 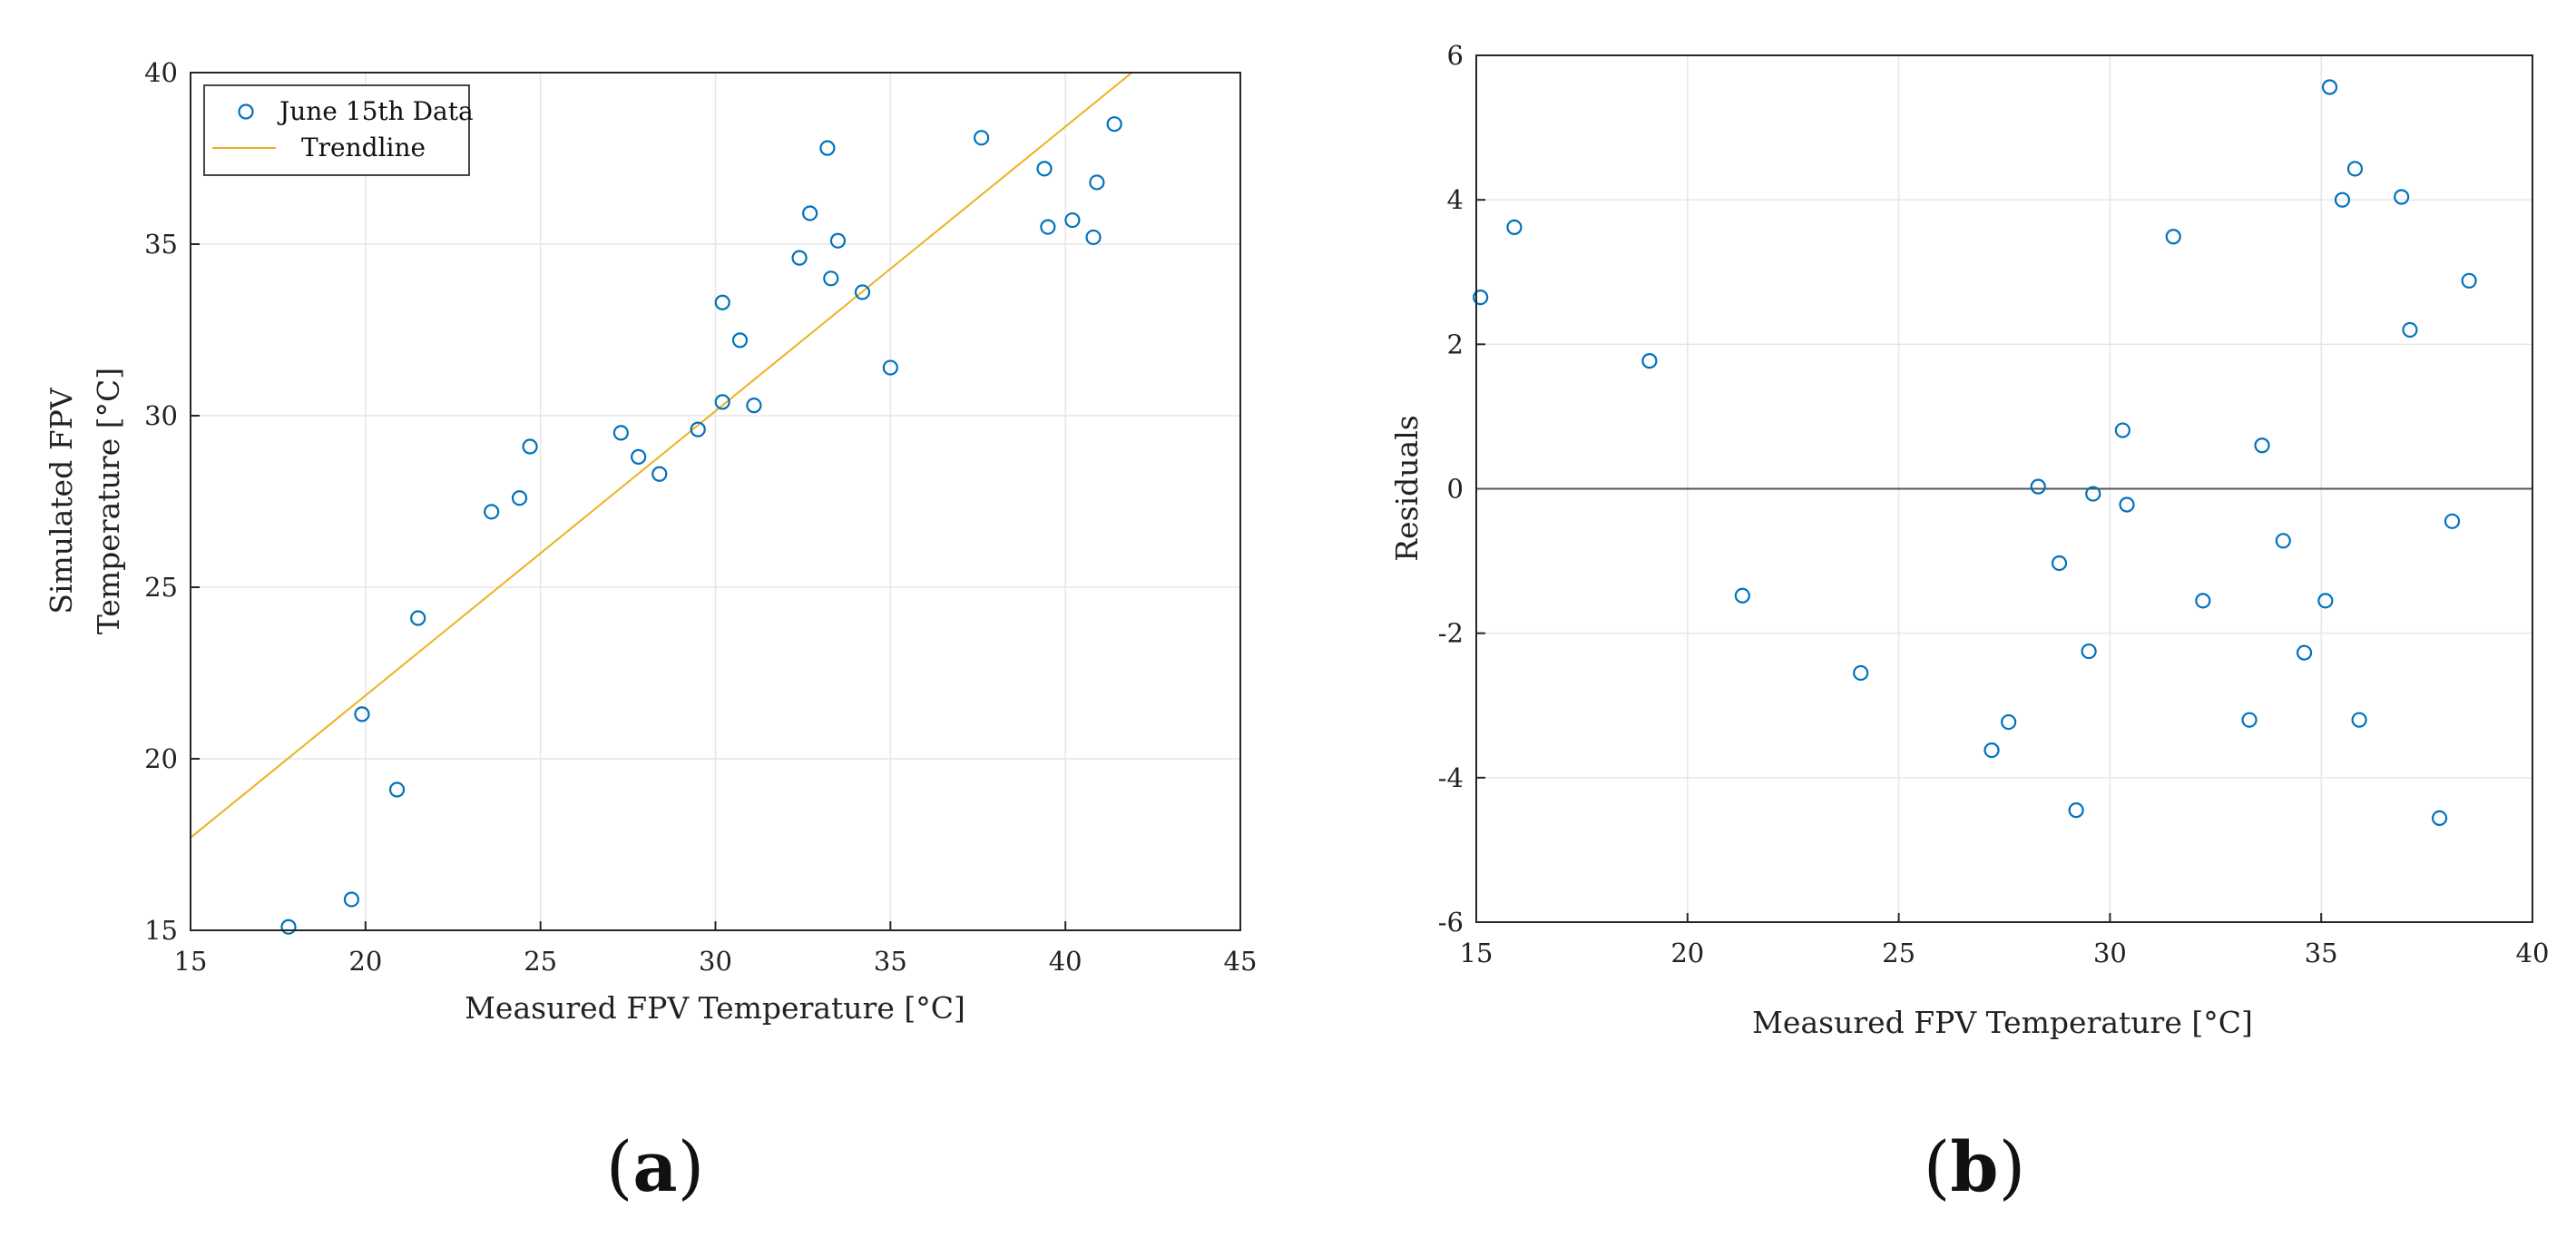 I want to click on panel-a-y-tick-labels: 15 20 25 30 35 40, so click(x=161, y=501).